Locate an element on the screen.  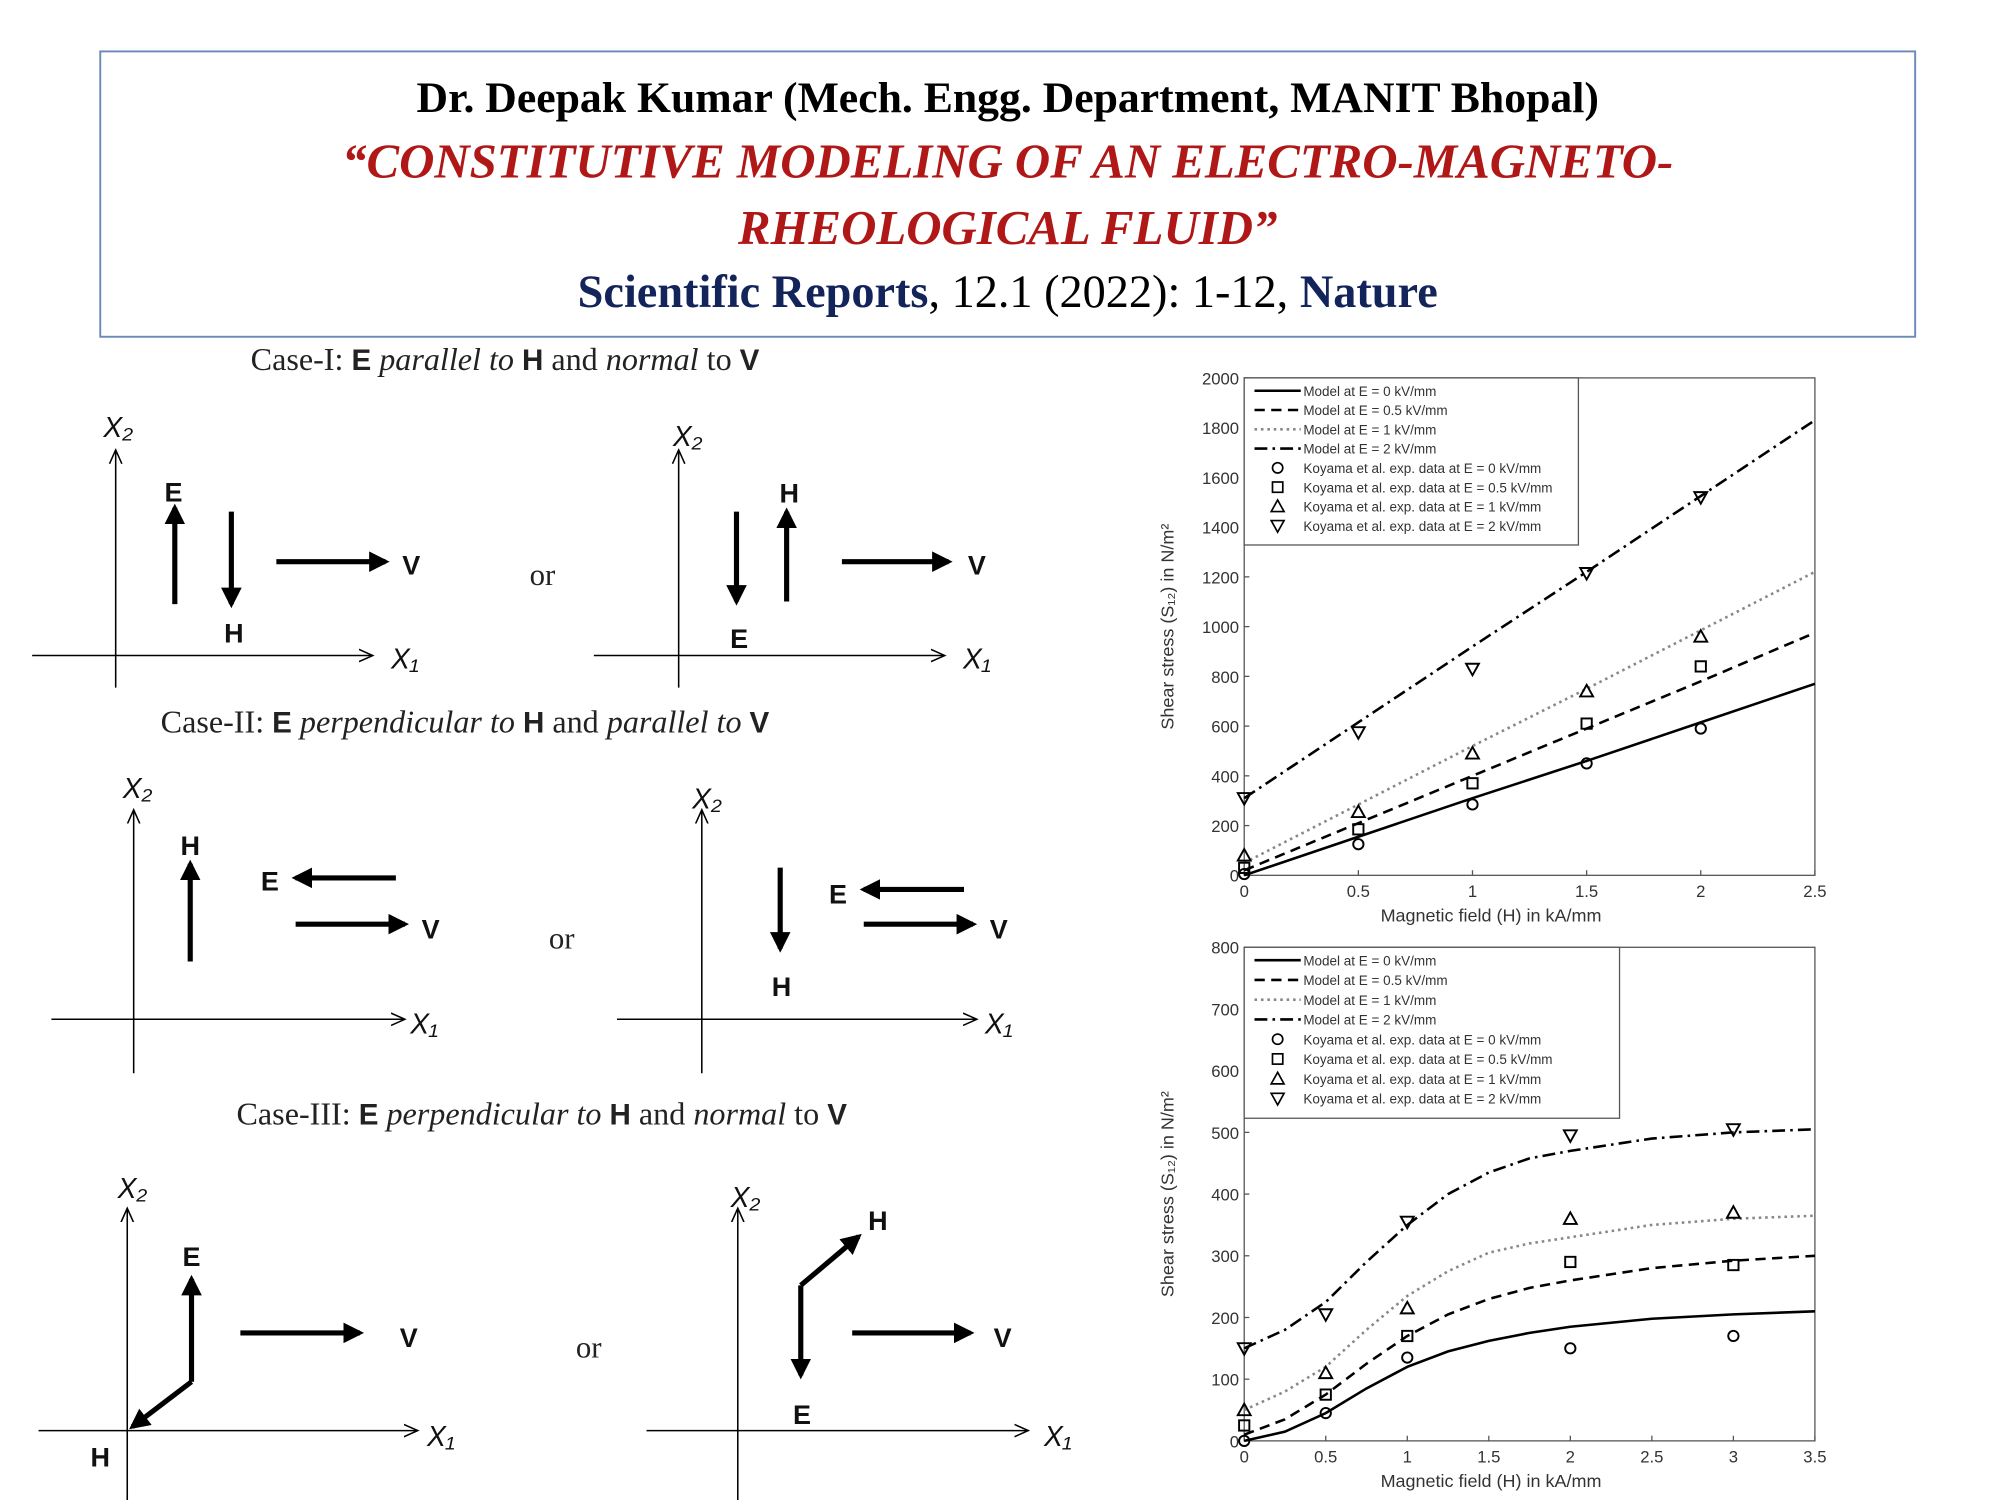
publisher: Nature is located at coordinates (1369, 292).